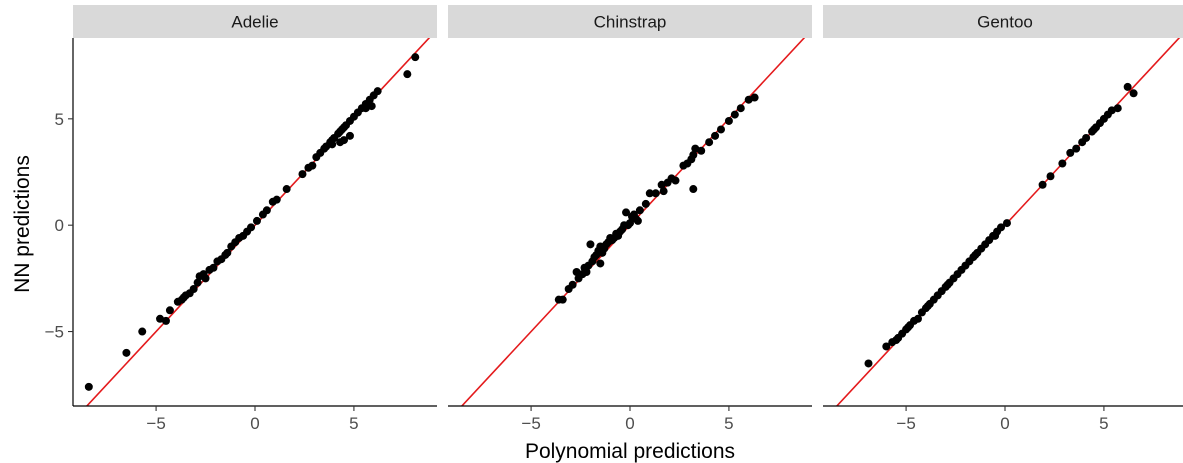 The image size is (1183, 463). What do you see at coordinates (59, 225) in the screenshot?
I see `y-tick-label: 0` at bounding box center [59, 225].